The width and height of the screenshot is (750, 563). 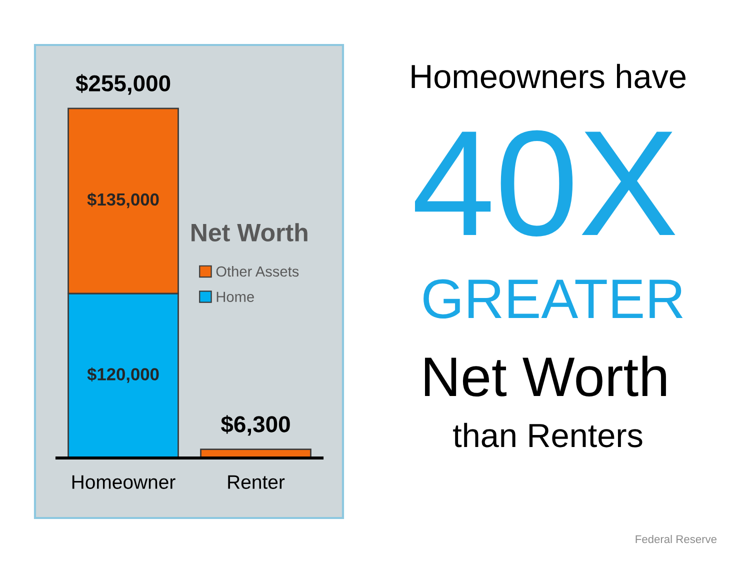 What do you see at coordinates (123, 200) in the screenshot?
I see `data-label: $135,000` at bounding box center [123, 200].